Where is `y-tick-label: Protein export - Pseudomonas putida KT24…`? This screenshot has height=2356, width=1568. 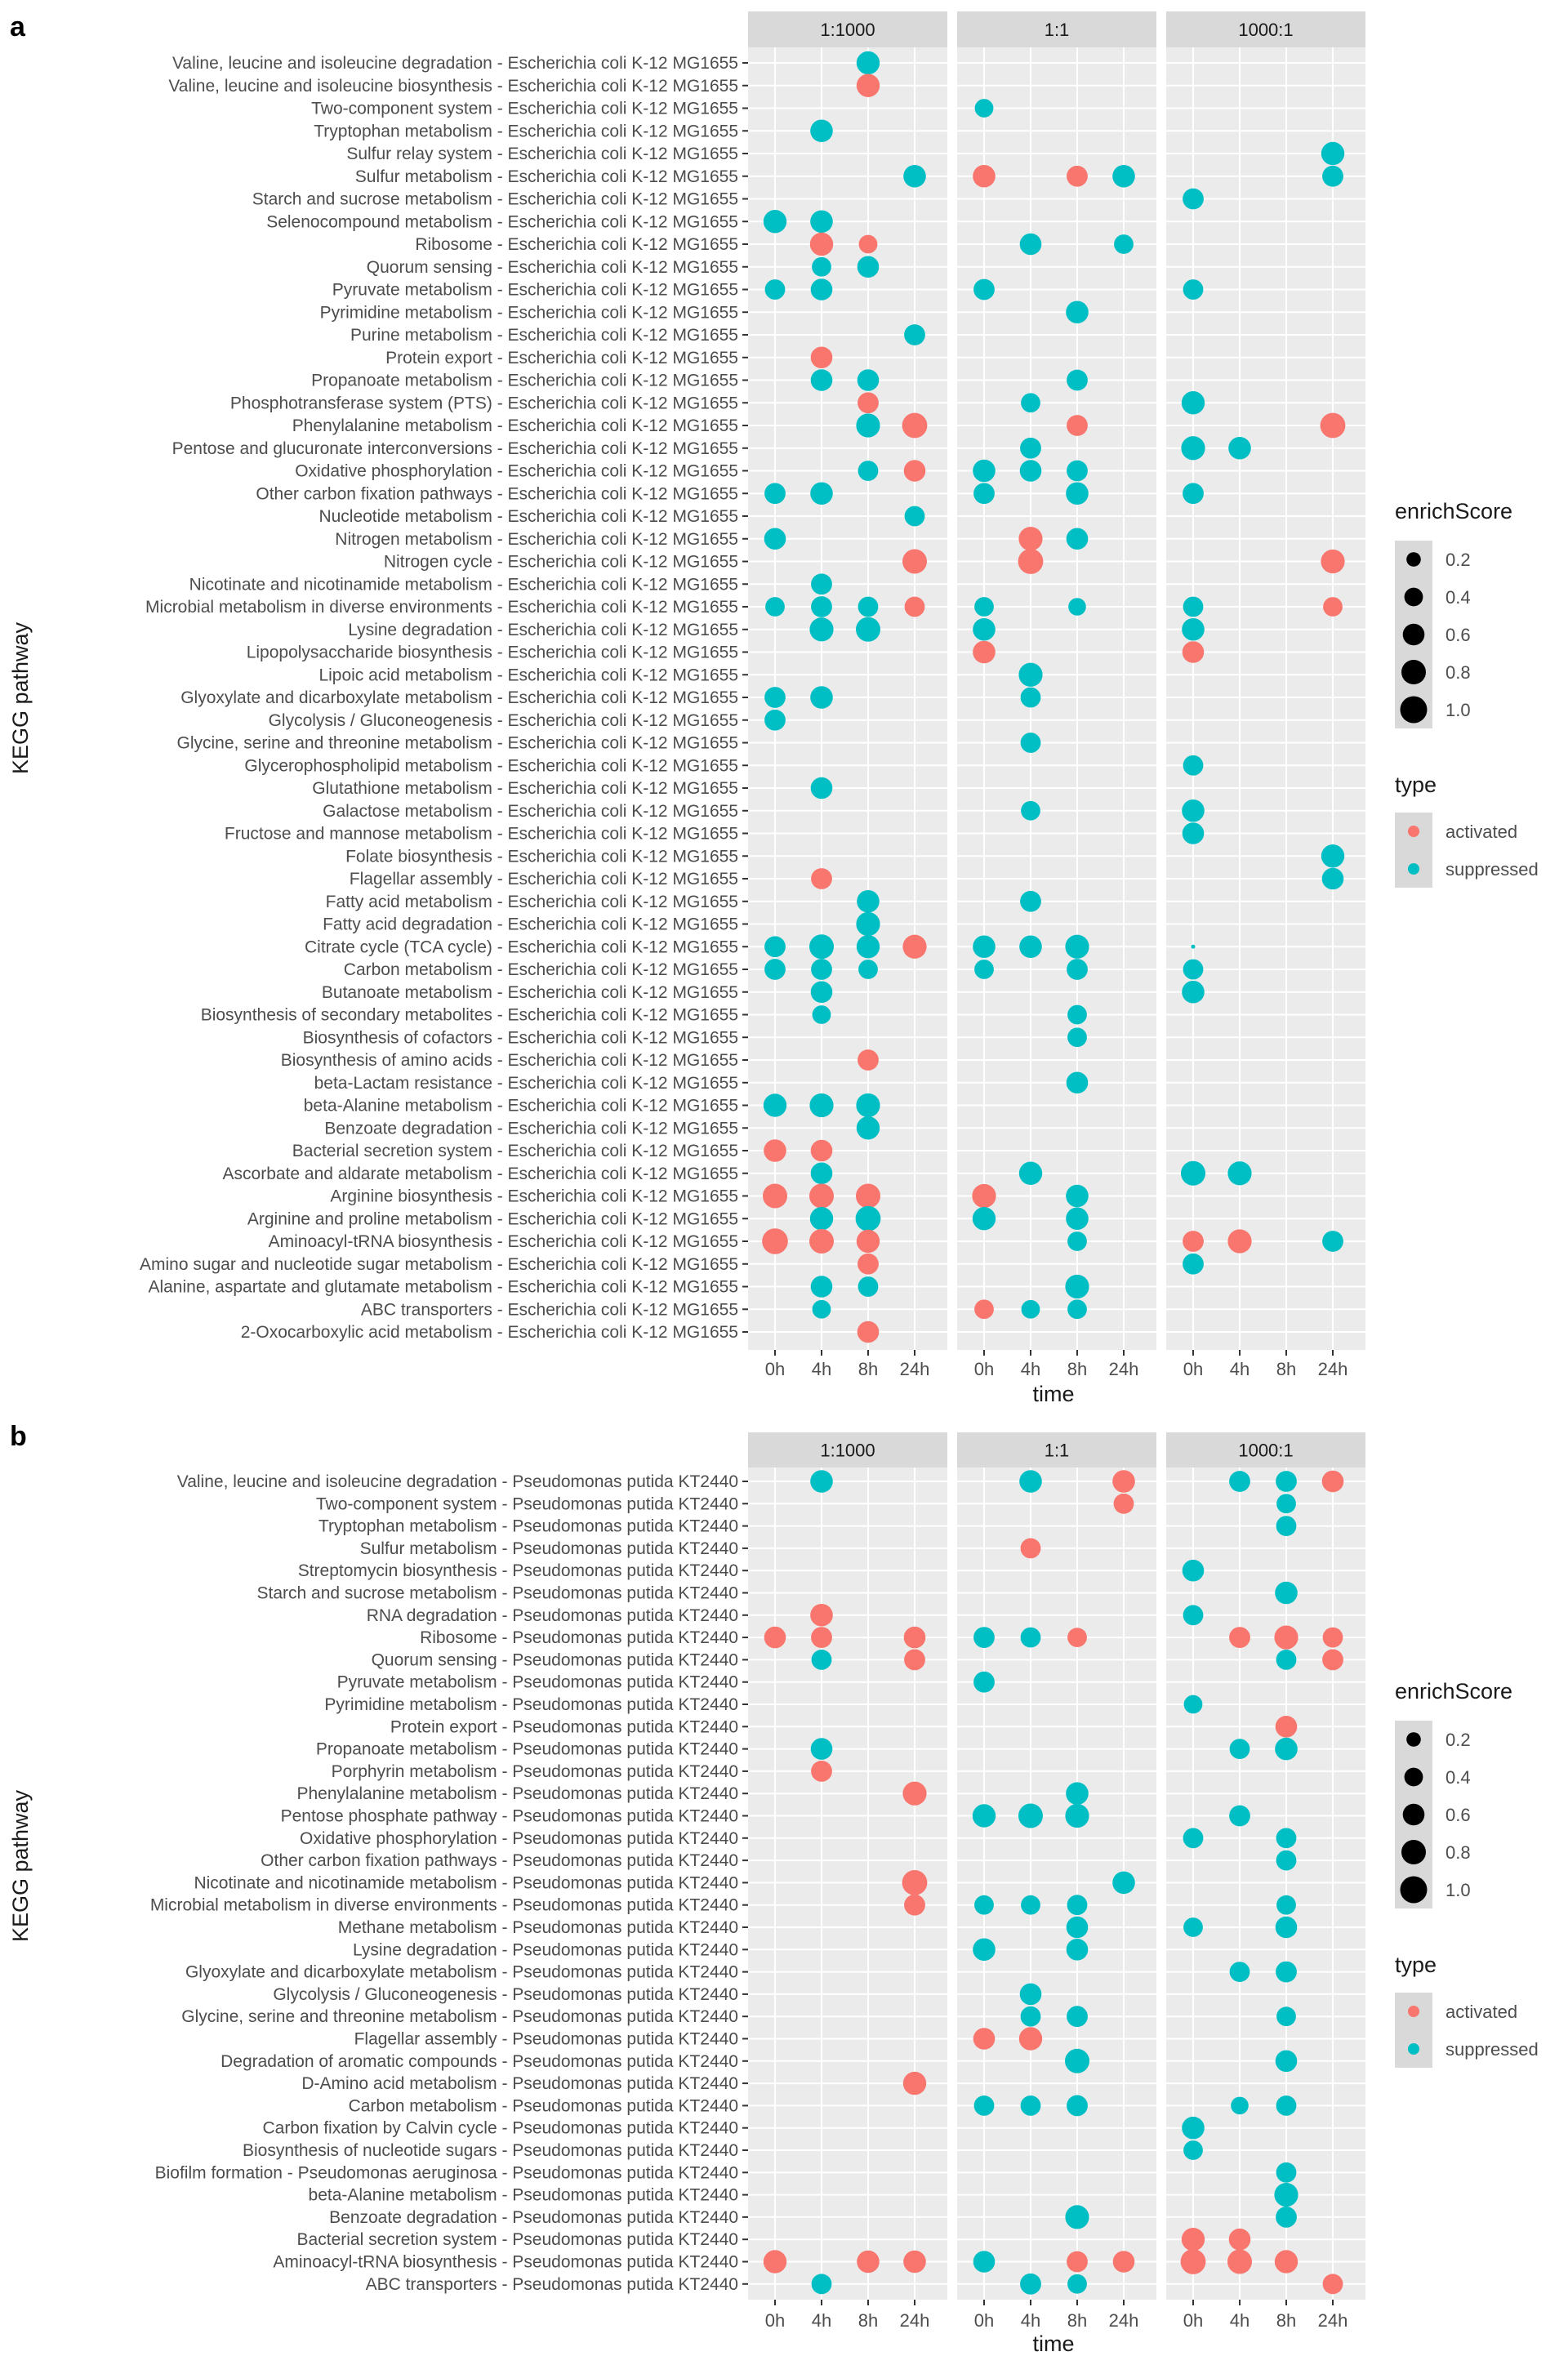 y-tick-label: Protein export - Pseudomonas putida KT24… is located at coordinates (564, 1727).